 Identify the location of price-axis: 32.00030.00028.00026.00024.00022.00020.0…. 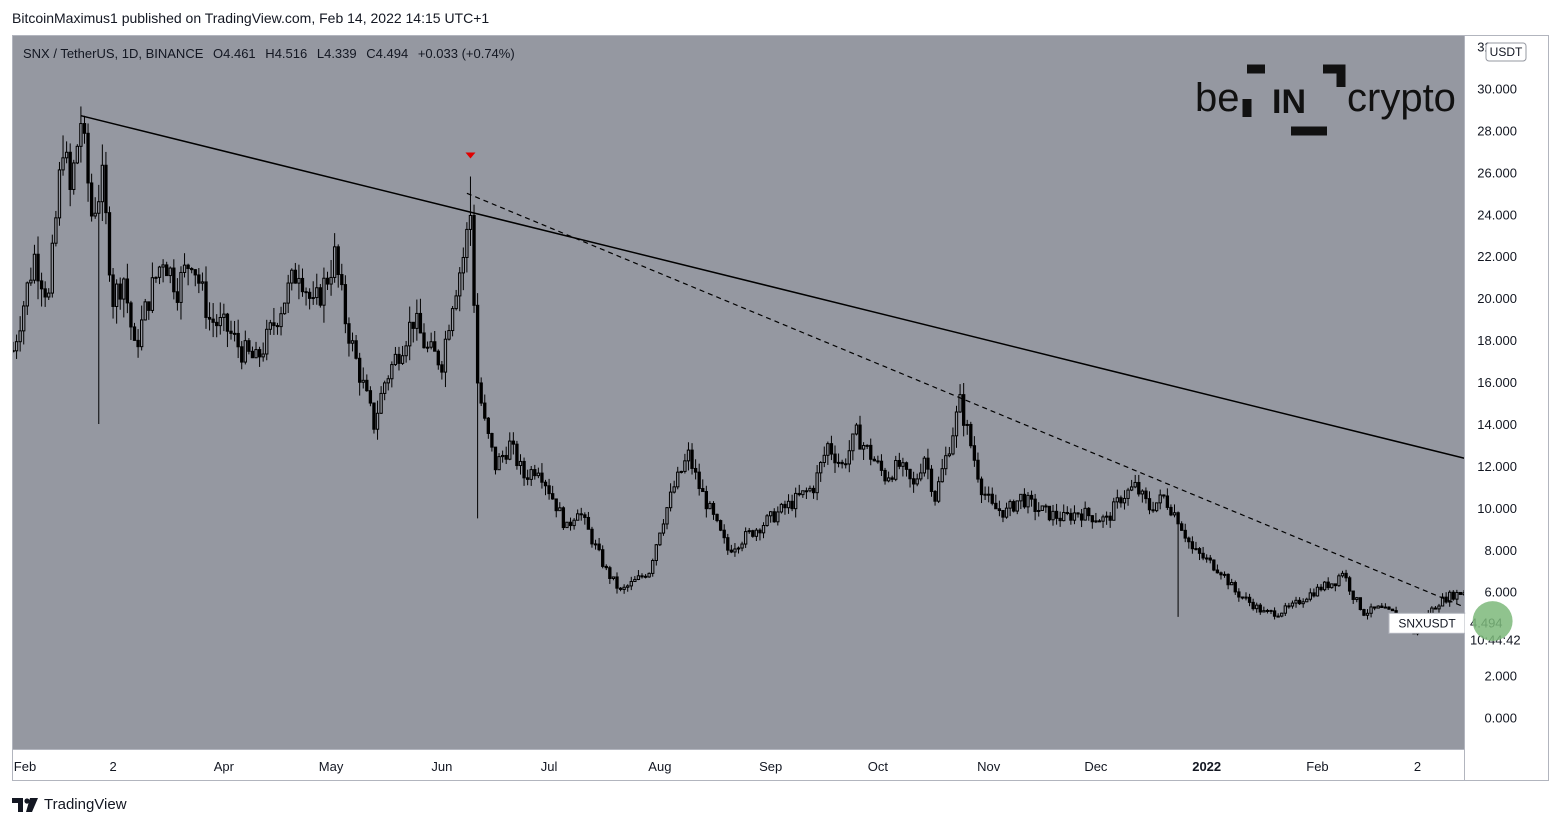
(1468, 408).